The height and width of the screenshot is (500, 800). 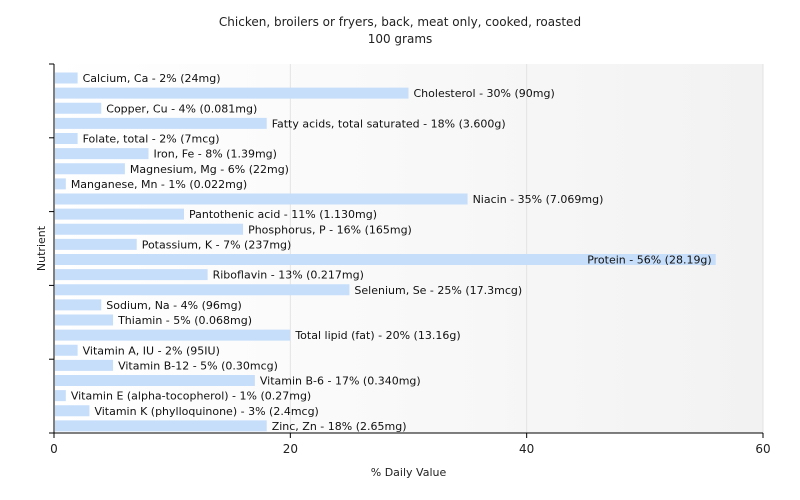 I want to click on bar-label: Total lipid (fat) - 20% (13.16g), so click(x=377, y=335).